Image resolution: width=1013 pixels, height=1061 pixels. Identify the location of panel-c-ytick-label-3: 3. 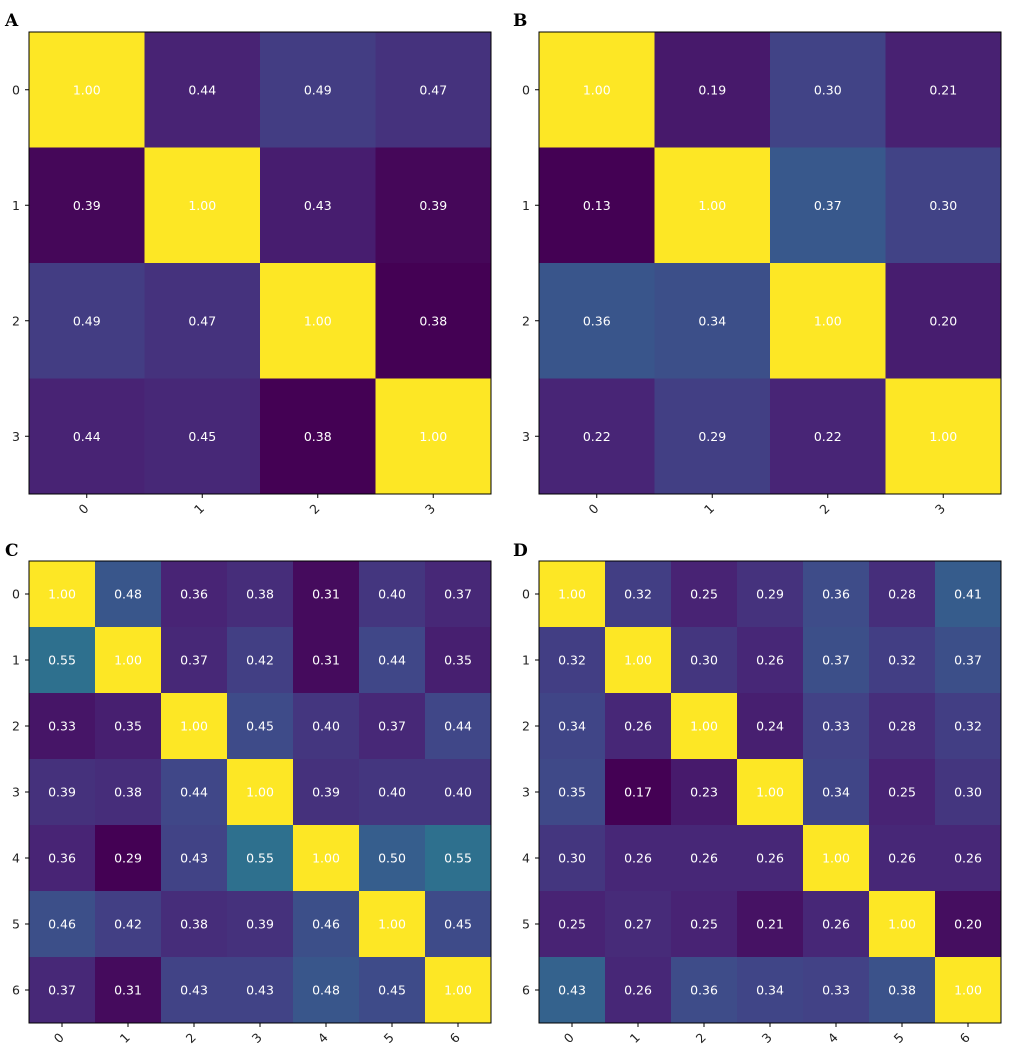
(16, 792).